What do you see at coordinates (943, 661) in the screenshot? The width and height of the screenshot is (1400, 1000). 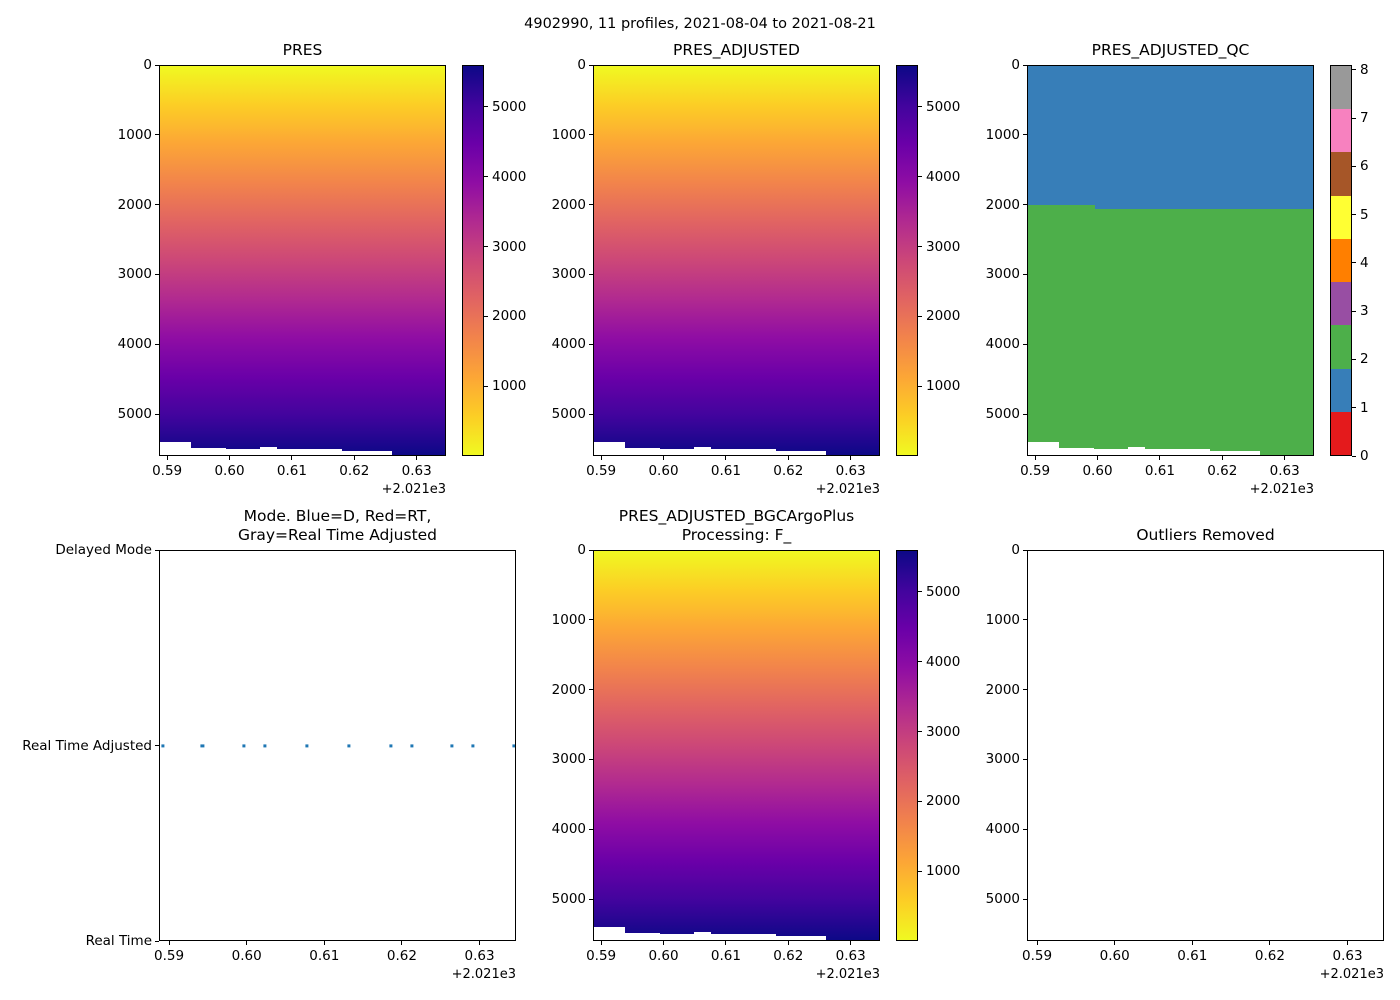 I see `colorbar-tick-label: 4000` at bounding box center [943, 661].